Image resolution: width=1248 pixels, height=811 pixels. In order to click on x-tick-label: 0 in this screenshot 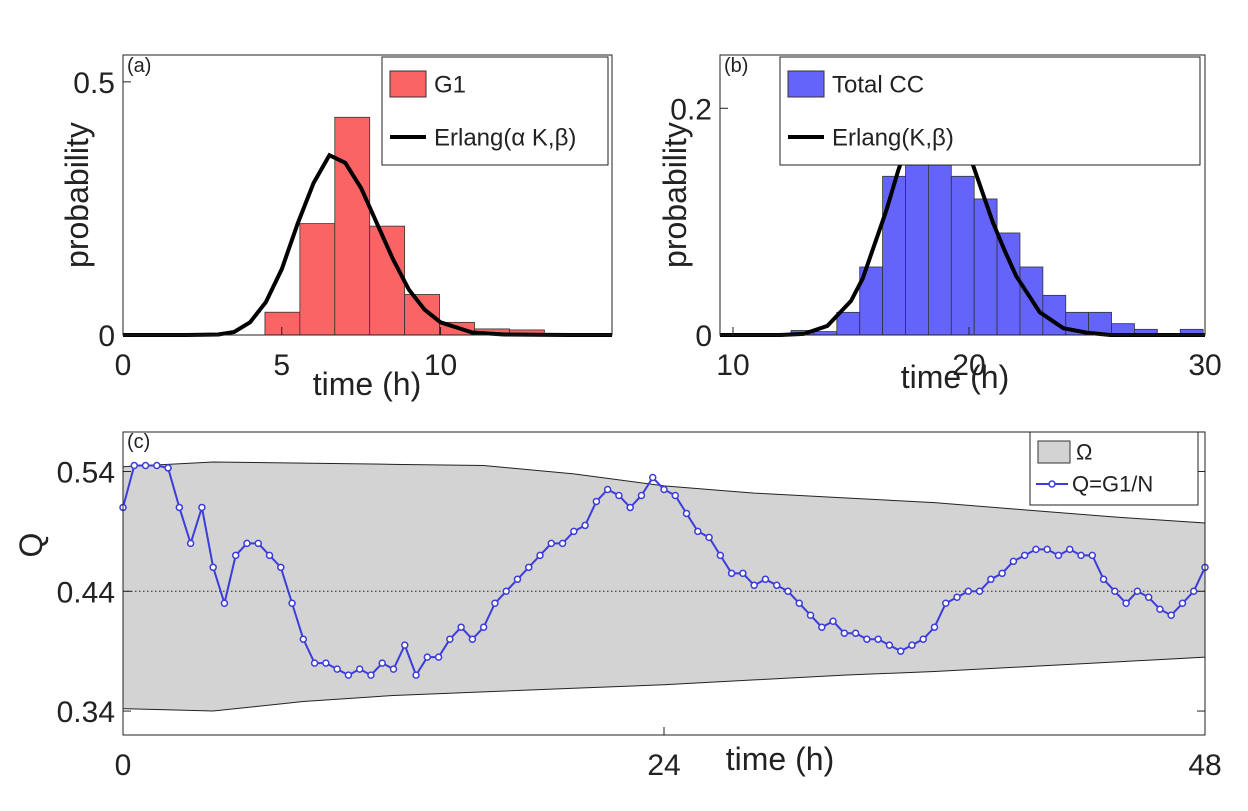, I will do `click(123, 365)`.